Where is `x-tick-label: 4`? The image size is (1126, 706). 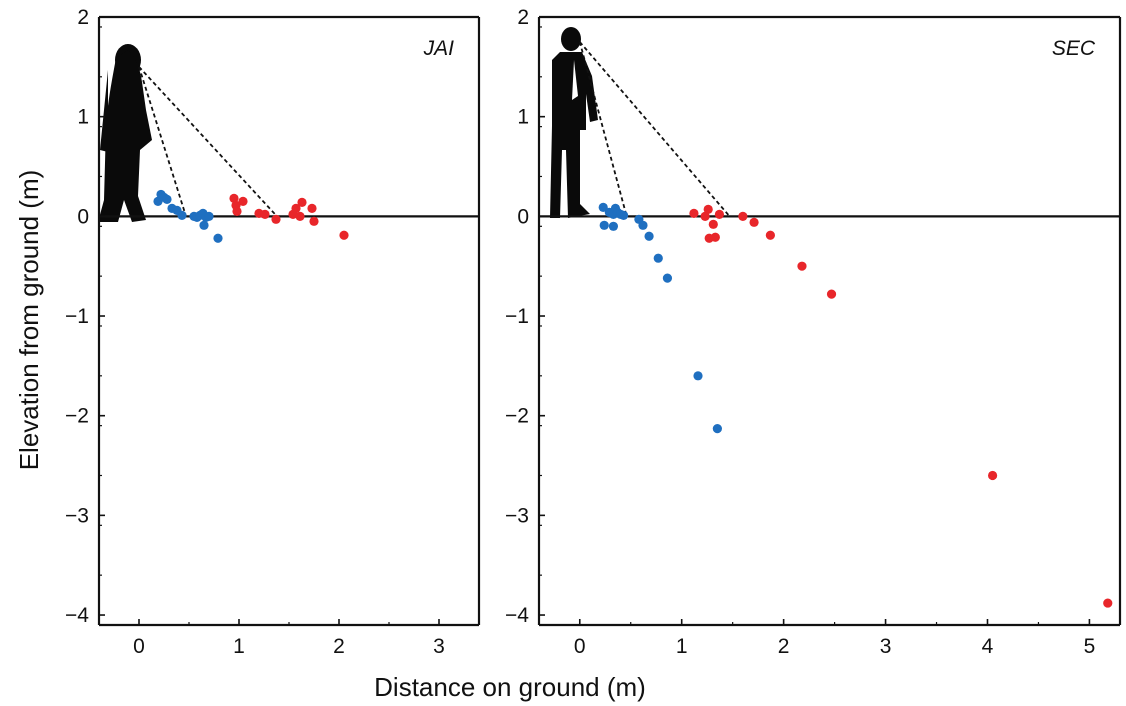 x-tick-label: 4 is located at coordinates (988, 646).